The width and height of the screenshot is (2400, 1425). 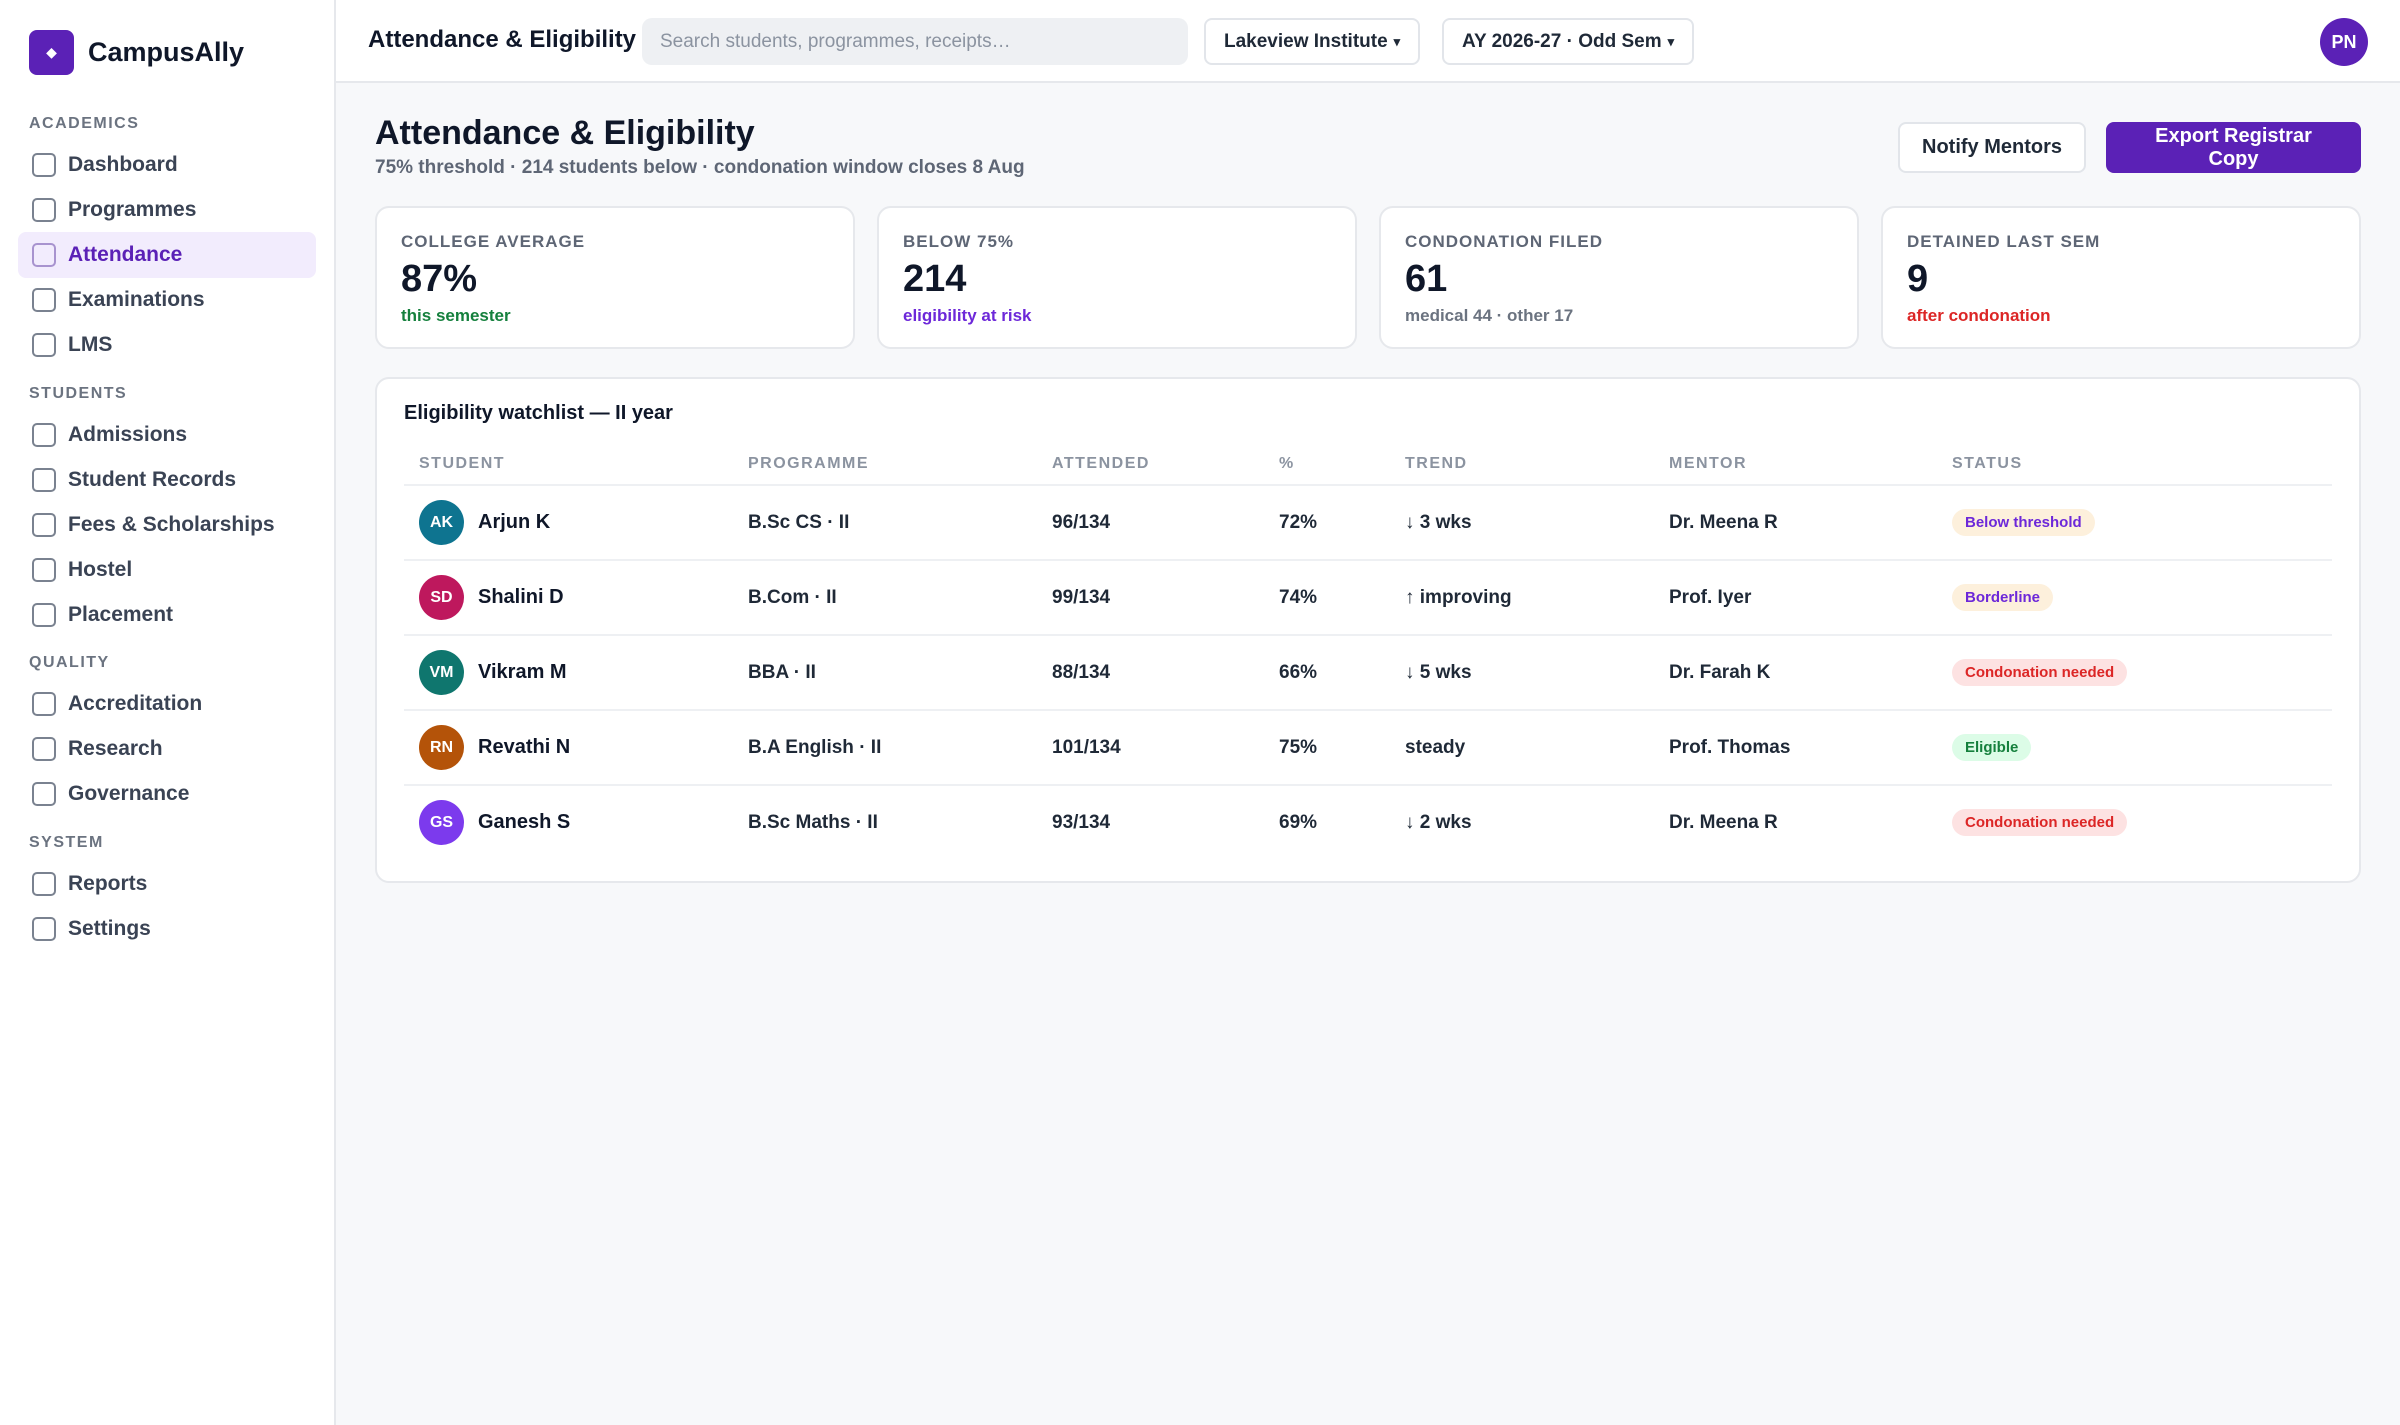 What do you see at coordinates (441, 822) in the screenshot?
I see `student-avatar: GS` at bounding box center [441, 822].